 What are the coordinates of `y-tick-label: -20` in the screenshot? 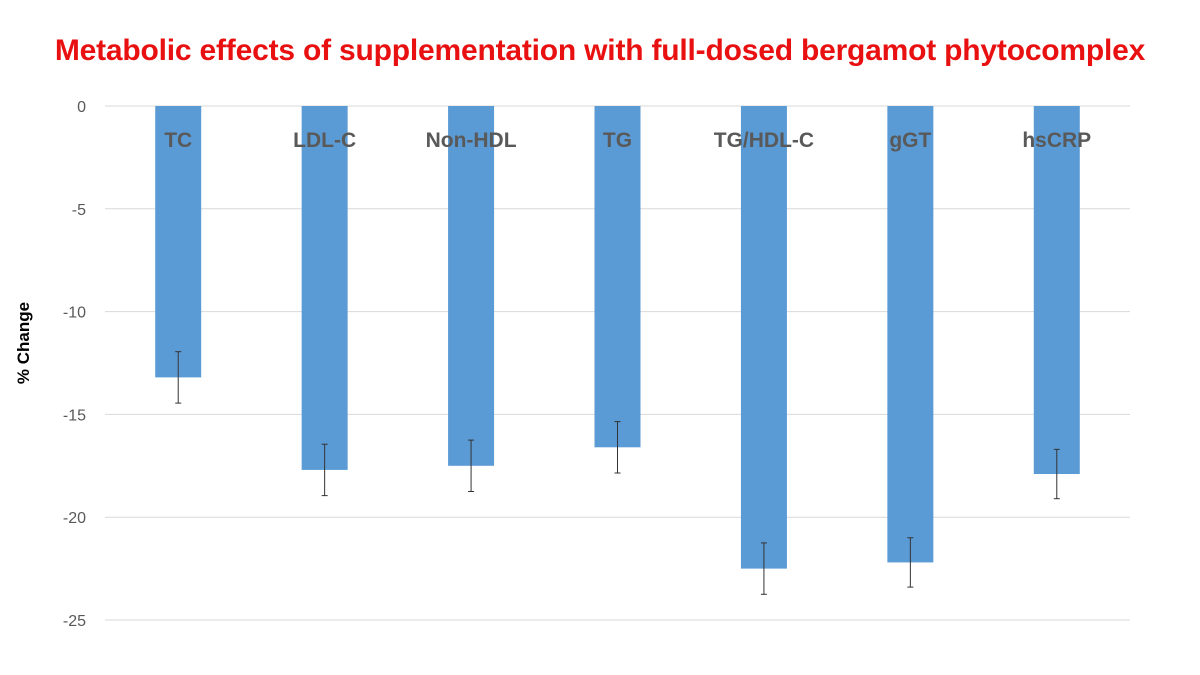 It's located at (74, 518).